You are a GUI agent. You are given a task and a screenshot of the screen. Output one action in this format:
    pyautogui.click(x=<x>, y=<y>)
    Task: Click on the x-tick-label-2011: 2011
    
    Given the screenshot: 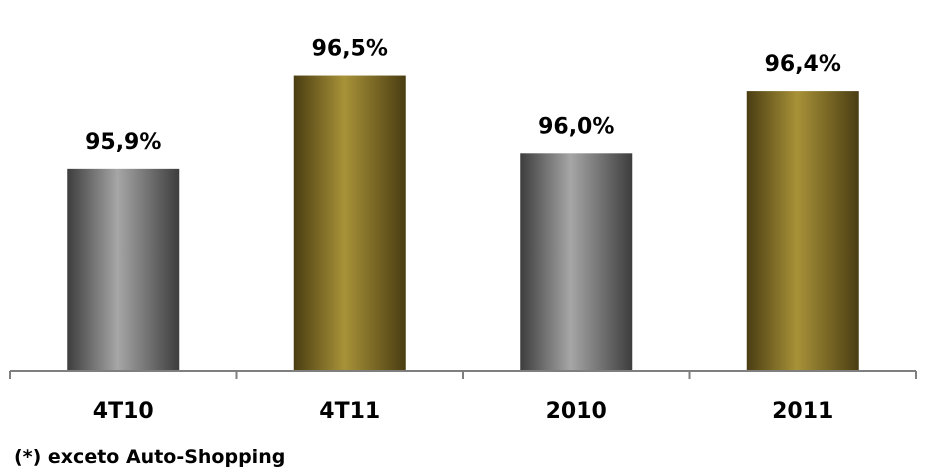 What is the action you would take?
    pyautogui.click(x=802, y=411)
    